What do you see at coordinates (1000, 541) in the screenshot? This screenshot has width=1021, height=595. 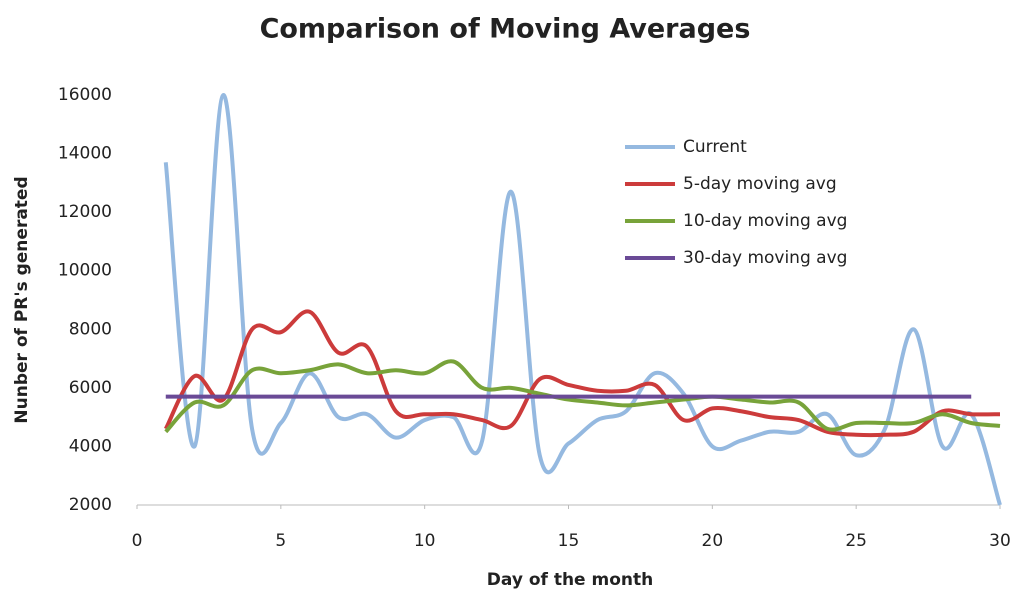 I see `x-tick-label: 30` at bounding box center [1000, 541].